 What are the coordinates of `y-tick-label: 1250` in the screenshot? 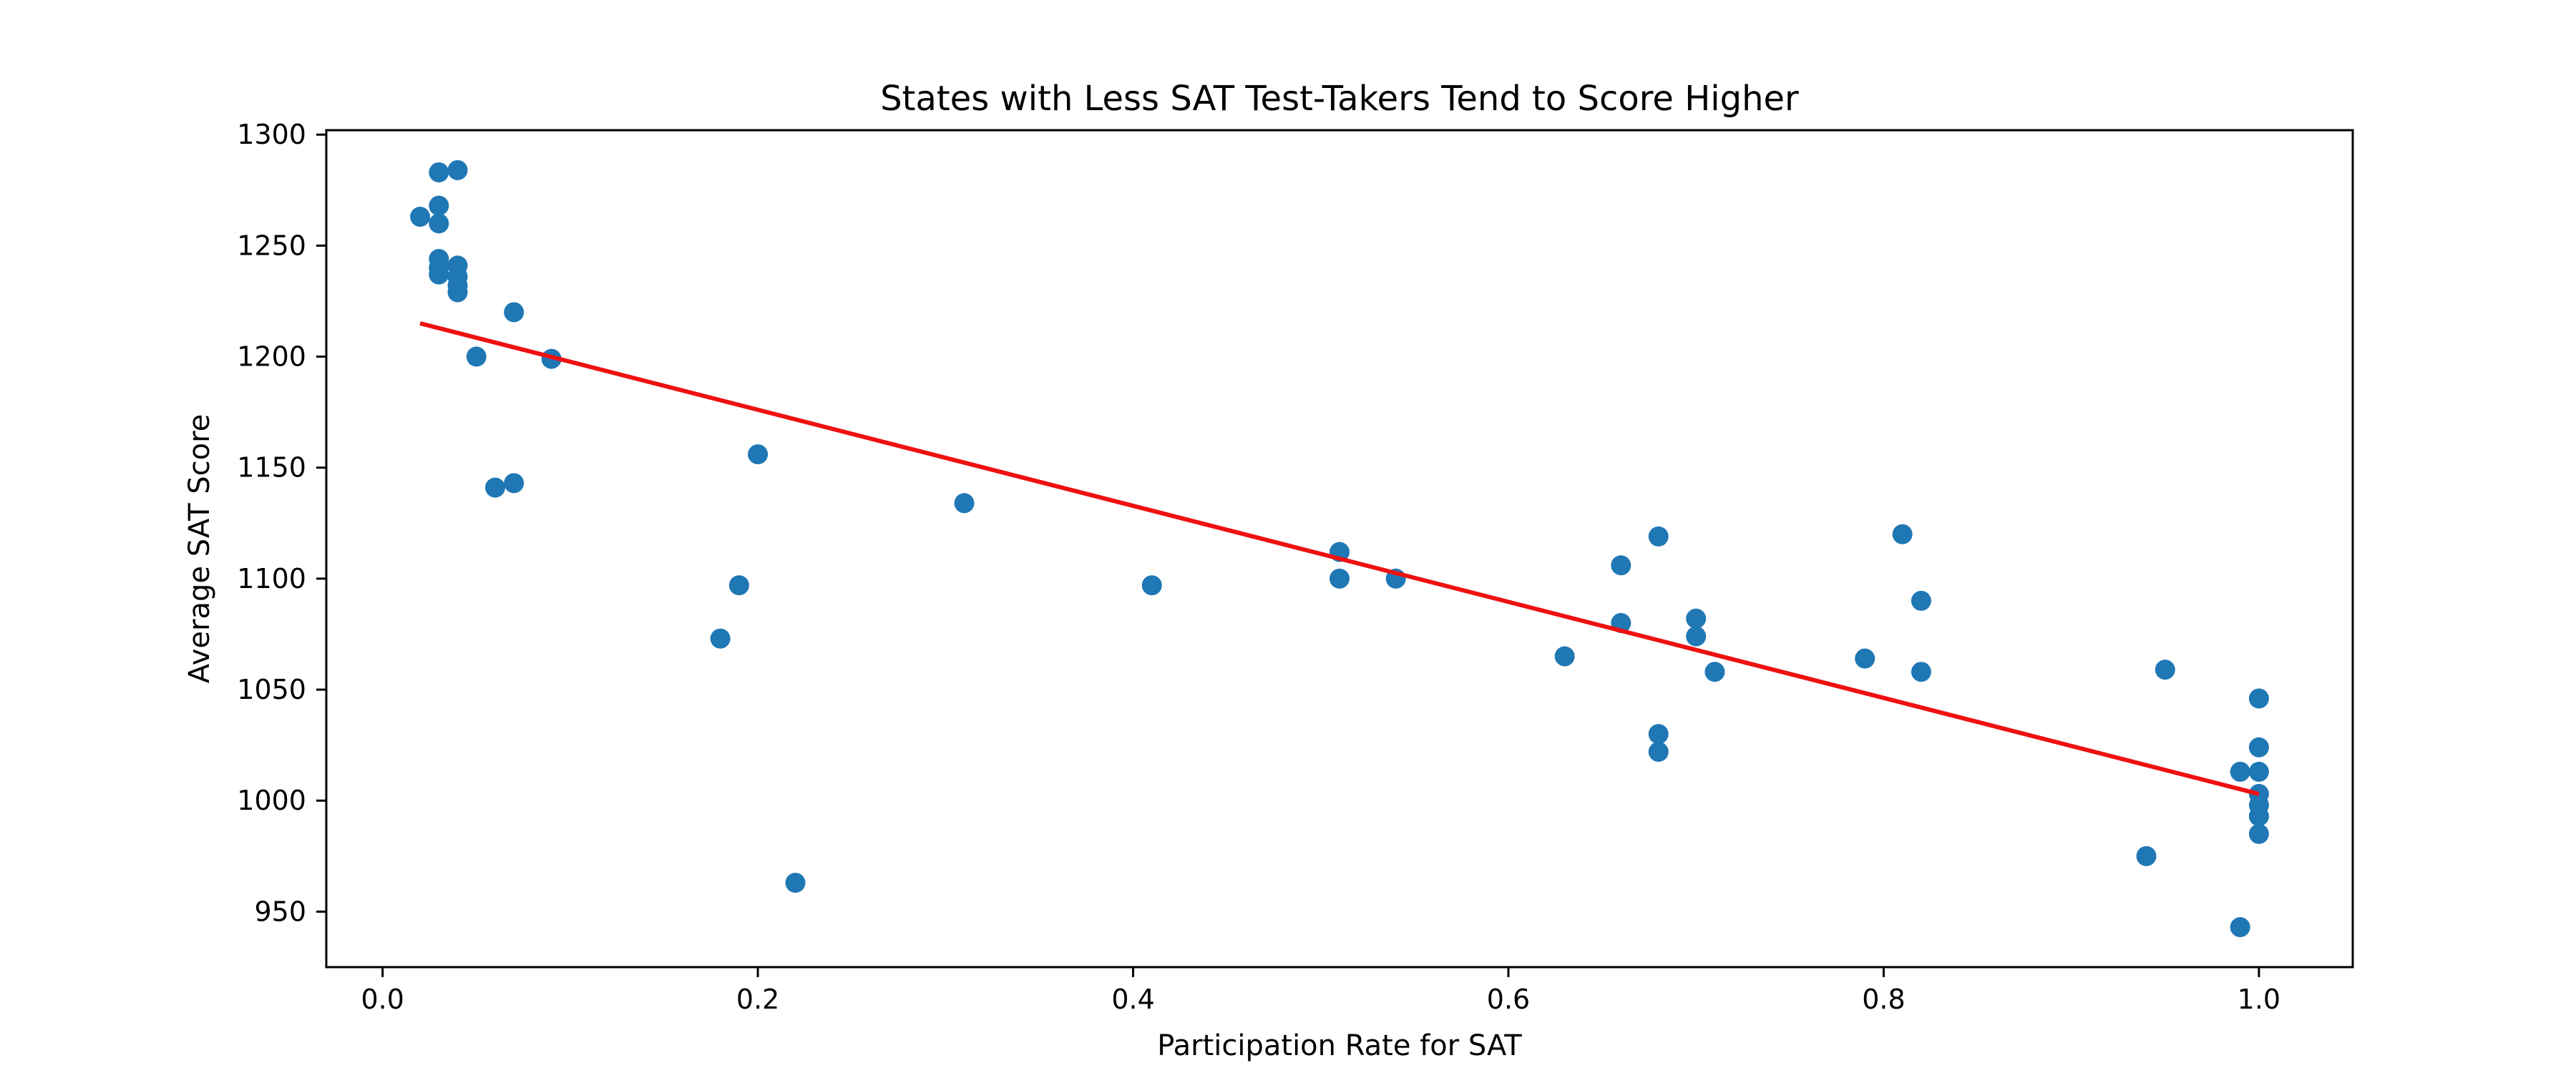 It's located at (271, 245).